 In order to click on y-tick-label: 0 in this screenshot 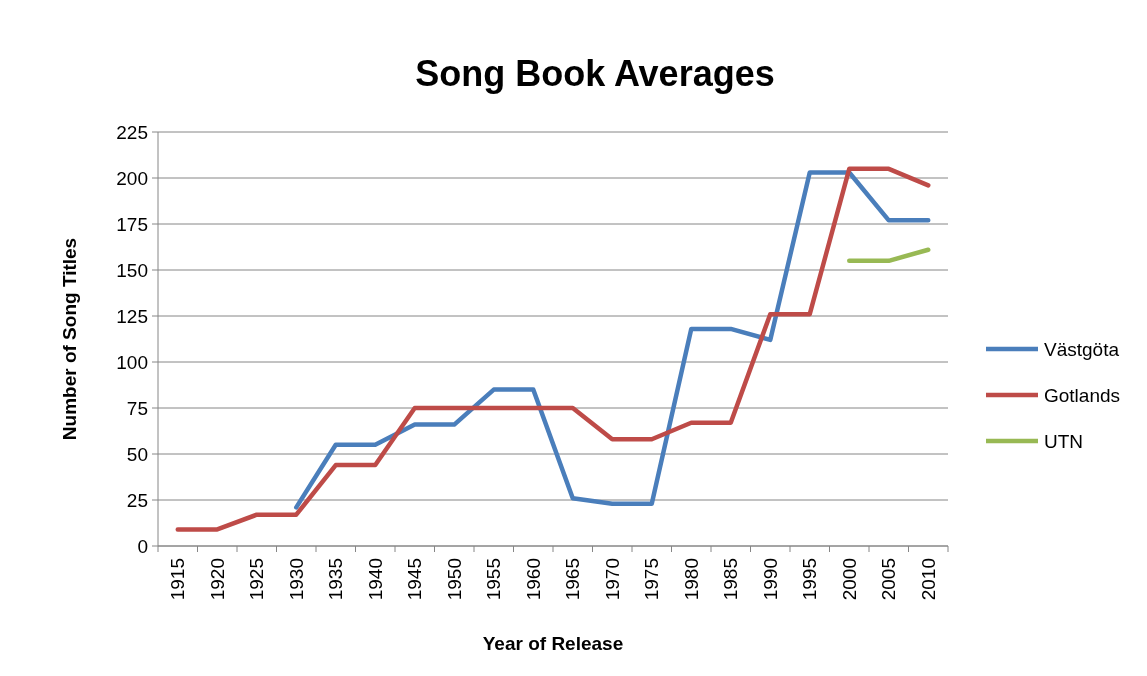, I will do `click(142, 546)`.